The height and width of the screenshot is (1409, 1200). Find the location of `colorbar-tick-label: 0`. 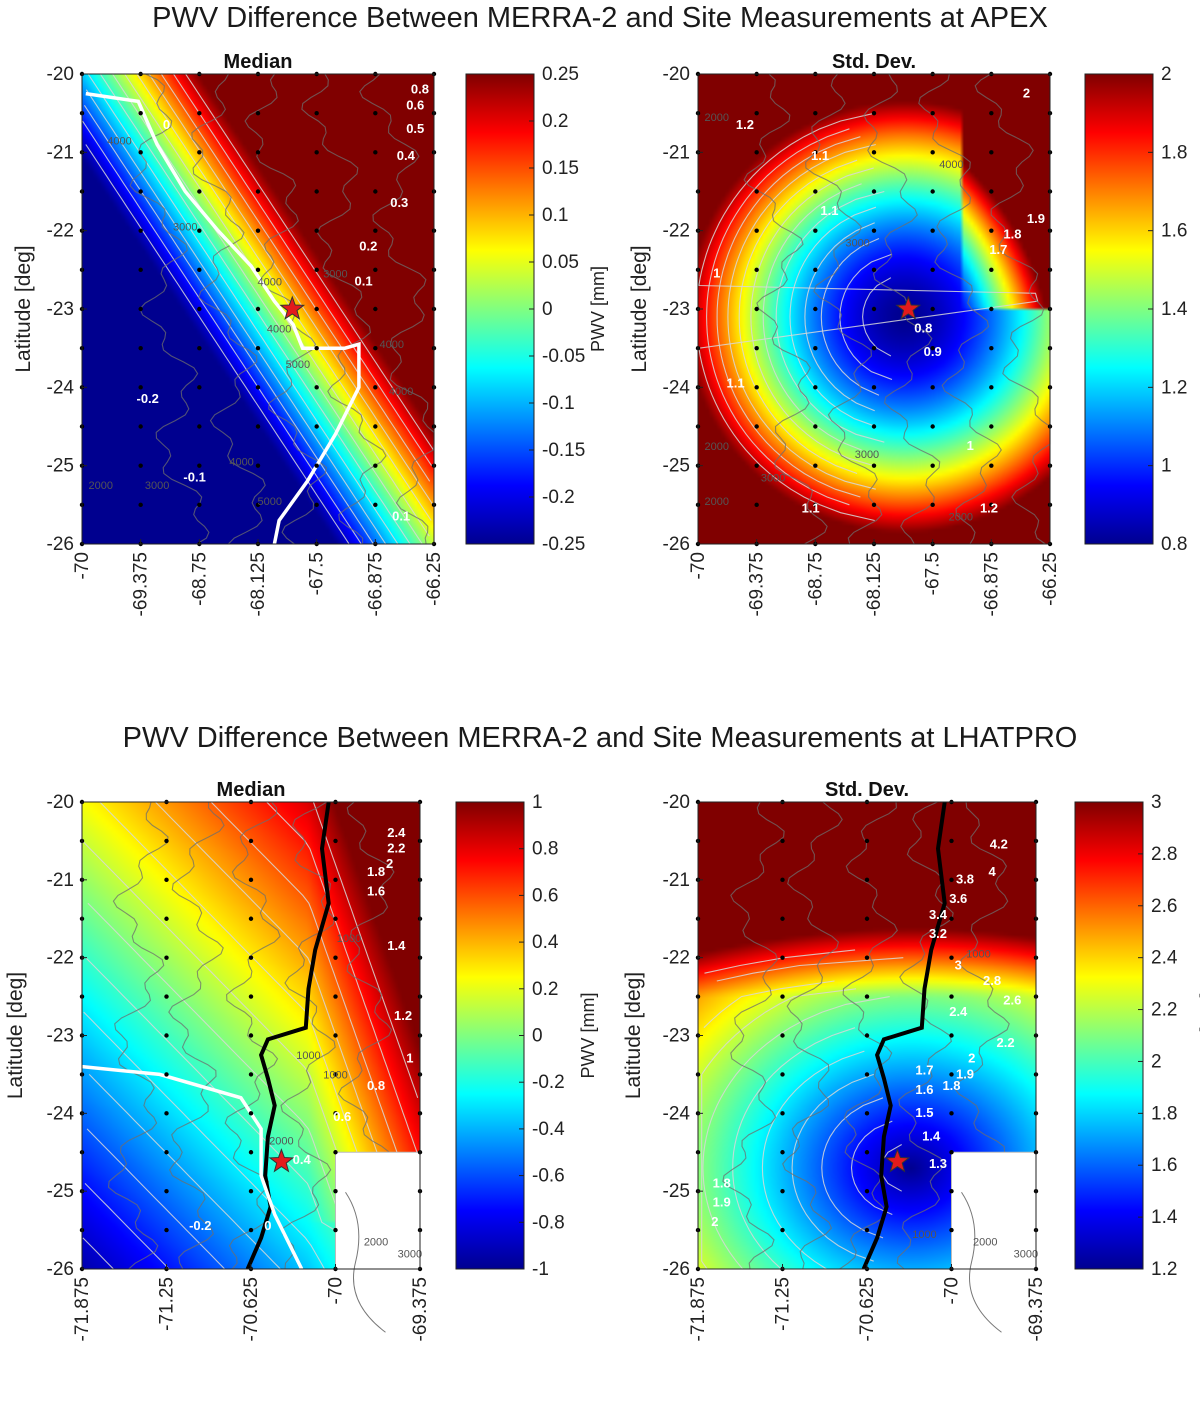

colorbar-tick-label: 0 is located at coordinates (547, 309).